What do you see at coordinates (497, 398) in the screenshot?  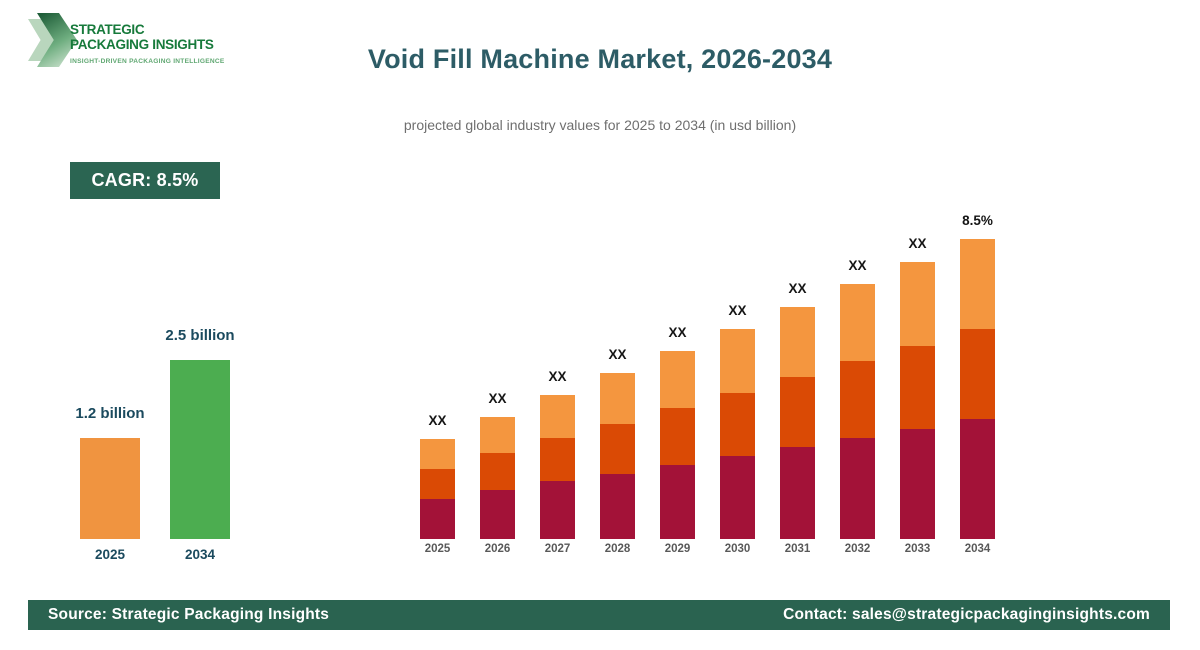 I see `bar-value-label-2026: XX` at bounding box center [497, 398].